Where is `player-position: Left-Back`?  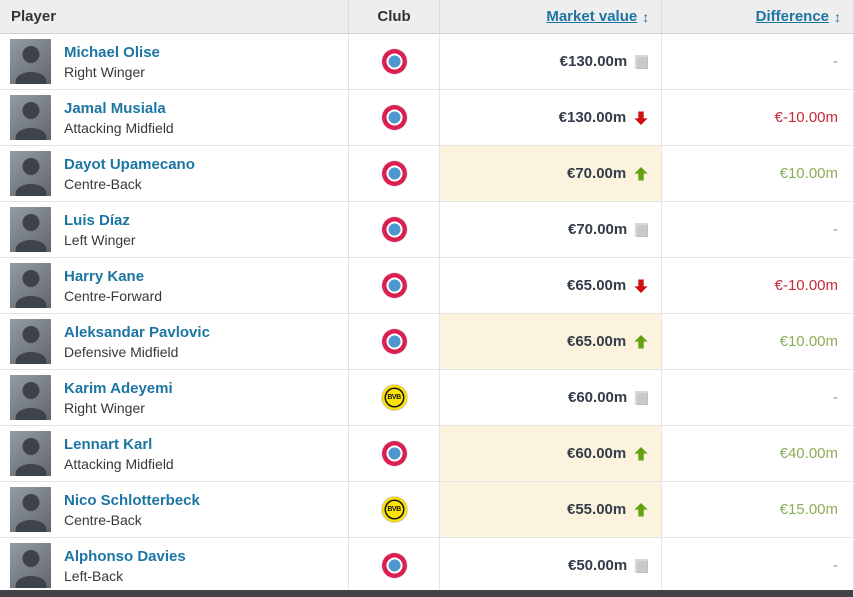
player-position: Left-Back is located at coordinates (94, 575).